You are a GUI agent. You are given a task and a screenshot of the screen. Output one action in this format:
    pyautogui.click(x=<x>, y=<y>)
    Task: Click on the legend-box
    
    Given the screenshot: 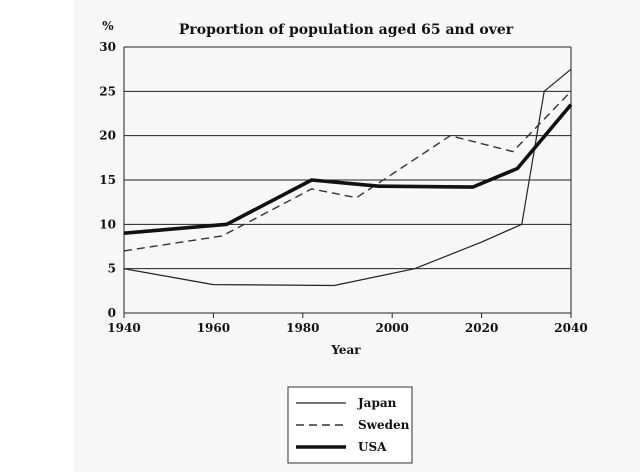 What is the action you would take?
    pyautogui.click(x=350, y=425)
    